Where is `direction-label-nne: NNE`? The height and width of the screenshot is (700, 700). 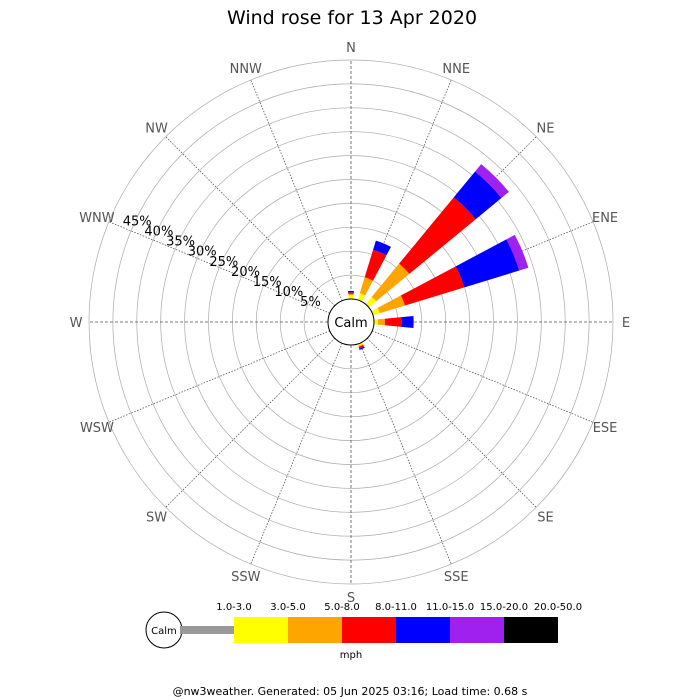
direction-label-nne: NNE is located at coordinates (456, 69).